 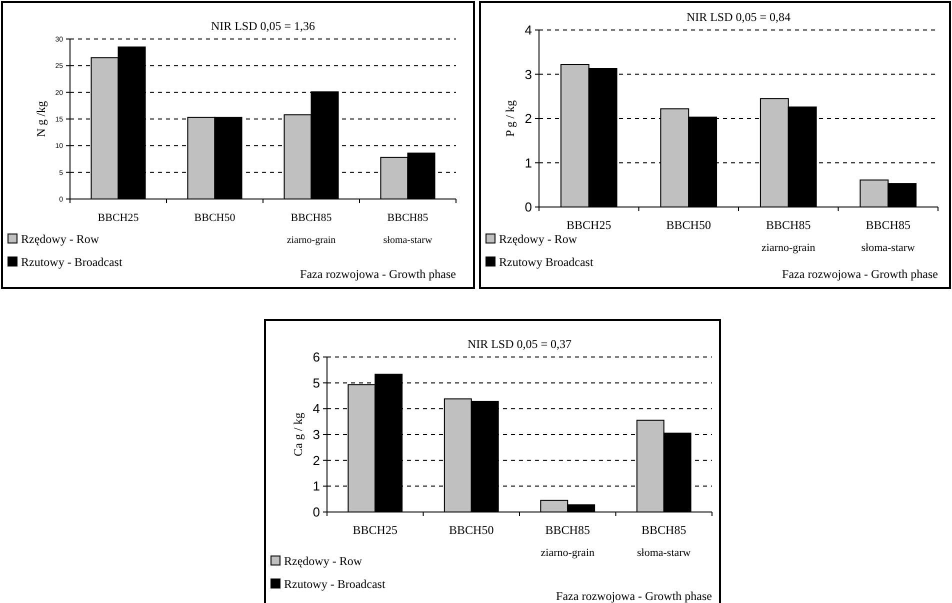 I want to click on y-axis-title: N g /kg, so click(x=41, y=119).